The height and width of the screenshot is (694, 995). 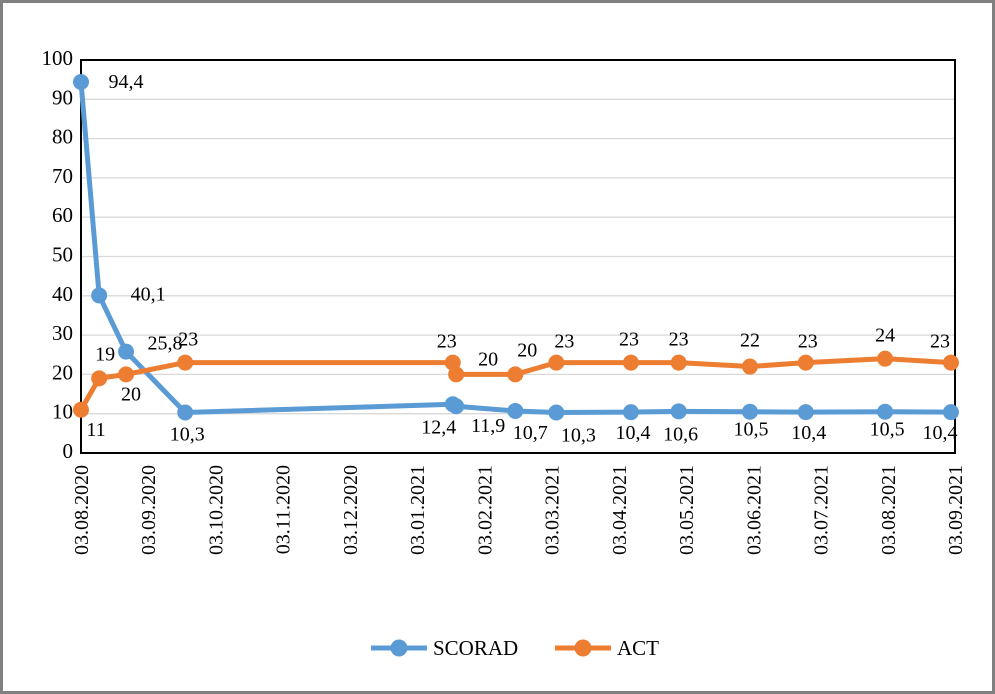 What do you see at coordinates (438, 427) in the screenshot?
I see `data-label: 12,4` at bounding box center [438, 427].